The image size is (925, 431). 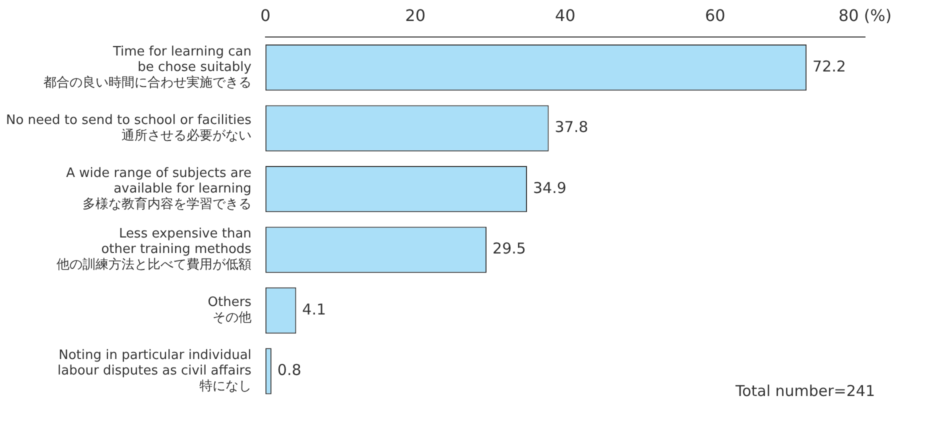 I want to click on data-label: 0.8, so click(x=289, y=370).